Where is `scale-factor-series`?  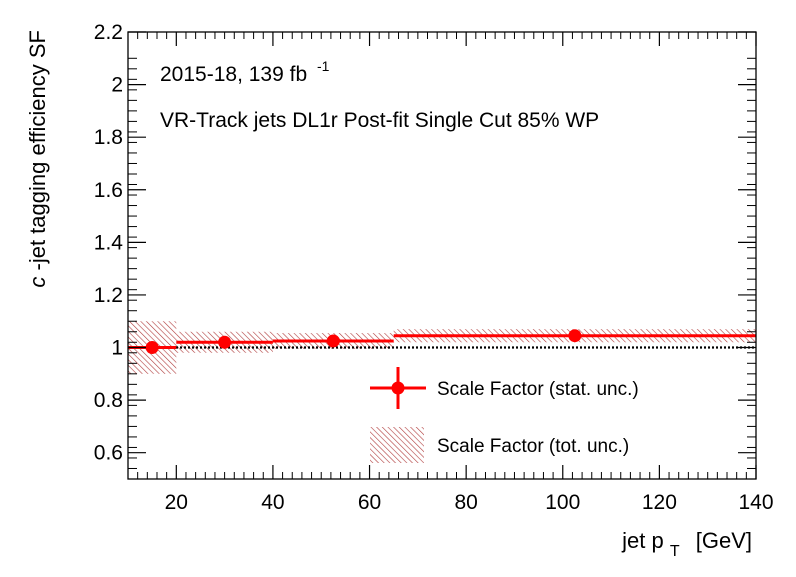
scale-factor-series is located at coordinates (442, 342).